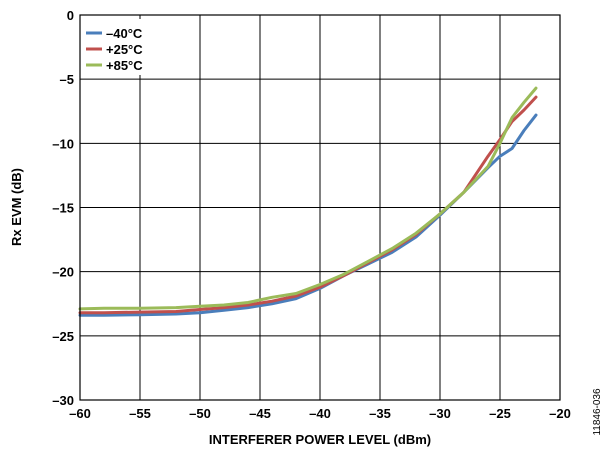 The height and width of the screenshot is (455, 610). Describe the element at coordinates (124, 49) in the screenshot. I see `legend-entry: +25°C` at that location.